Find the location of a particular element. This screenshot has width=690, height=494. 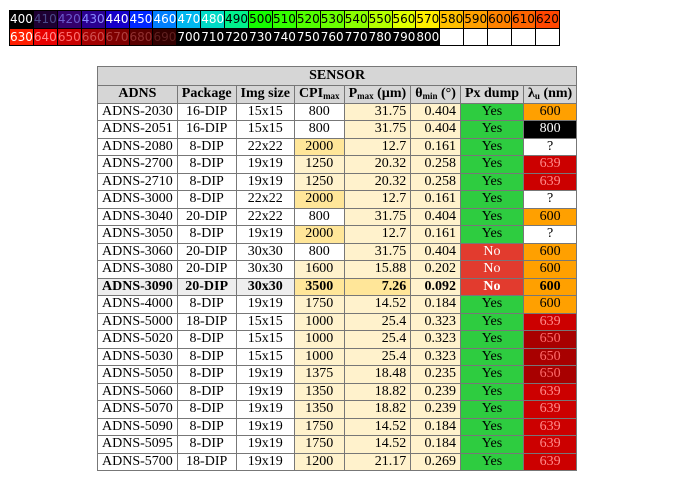

table-row: ADNS-3060 20-DIP 30x30 800 31.75 0.404 No 600 is located at coordinates (337, 251).